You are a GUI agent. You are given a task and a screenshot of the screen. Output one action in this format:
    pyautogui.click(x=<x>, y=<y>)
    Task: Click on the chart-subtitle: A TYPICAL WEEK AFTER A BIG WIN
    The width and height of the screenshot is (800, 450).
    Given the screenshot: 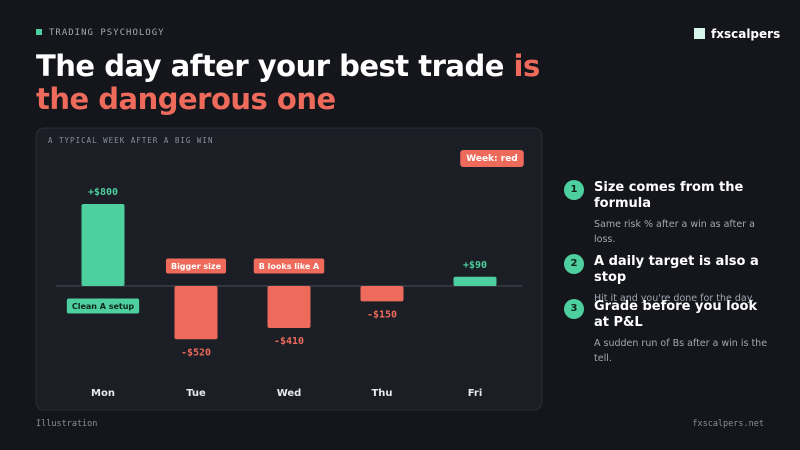 What is the action you would take?
    pyautogui.click(x=130, y=140)
    